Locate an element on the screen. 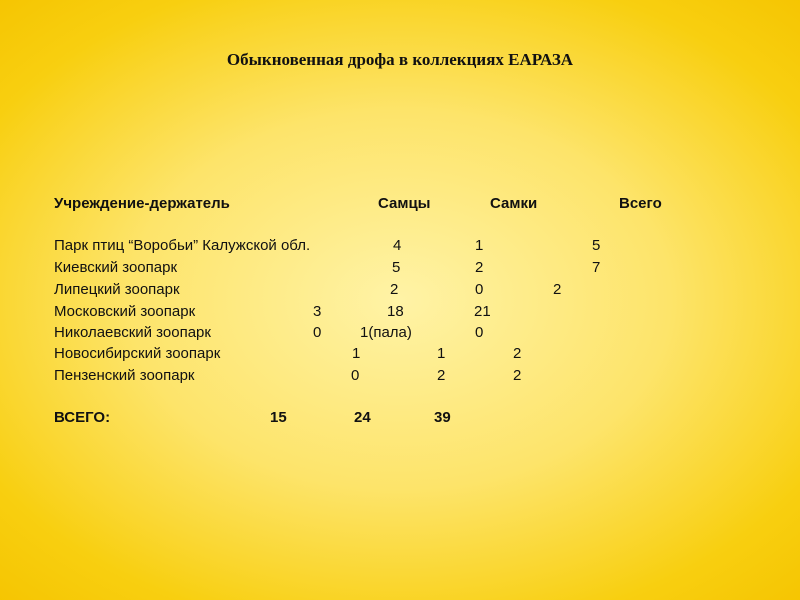  row-value: 7 is located at coordinates (596, 267).